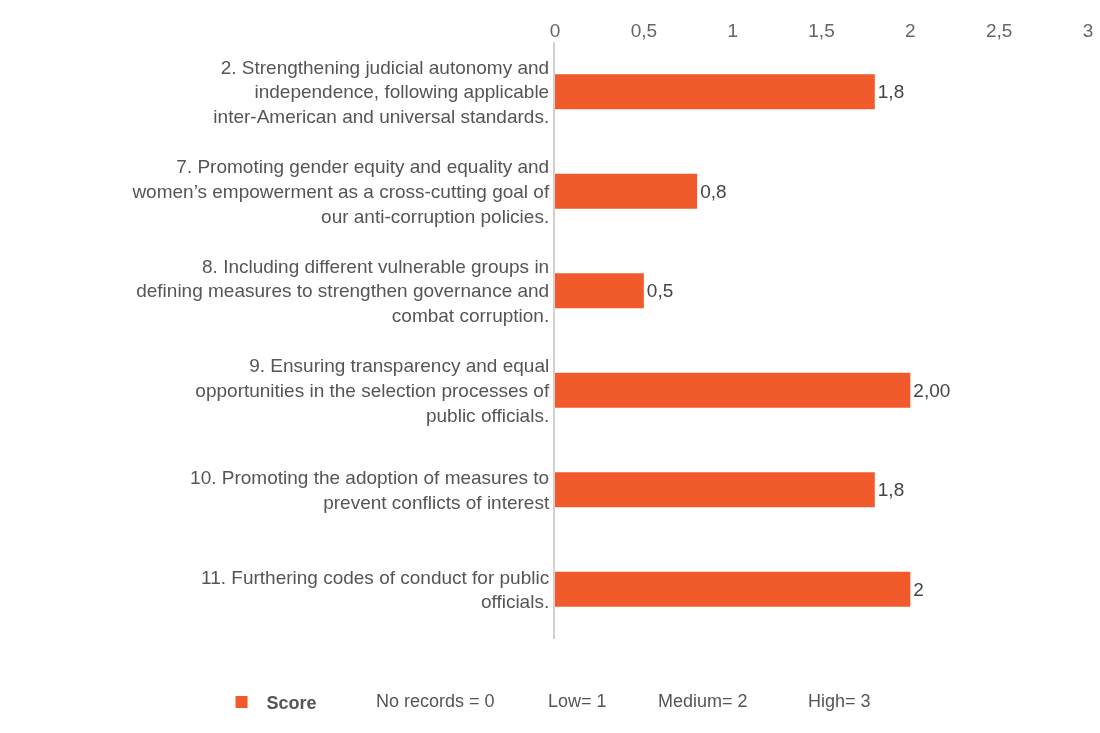 The width and height of the screenshot is (1100, 733). I want to click on x-tick-label: 2, so click(910, 31).